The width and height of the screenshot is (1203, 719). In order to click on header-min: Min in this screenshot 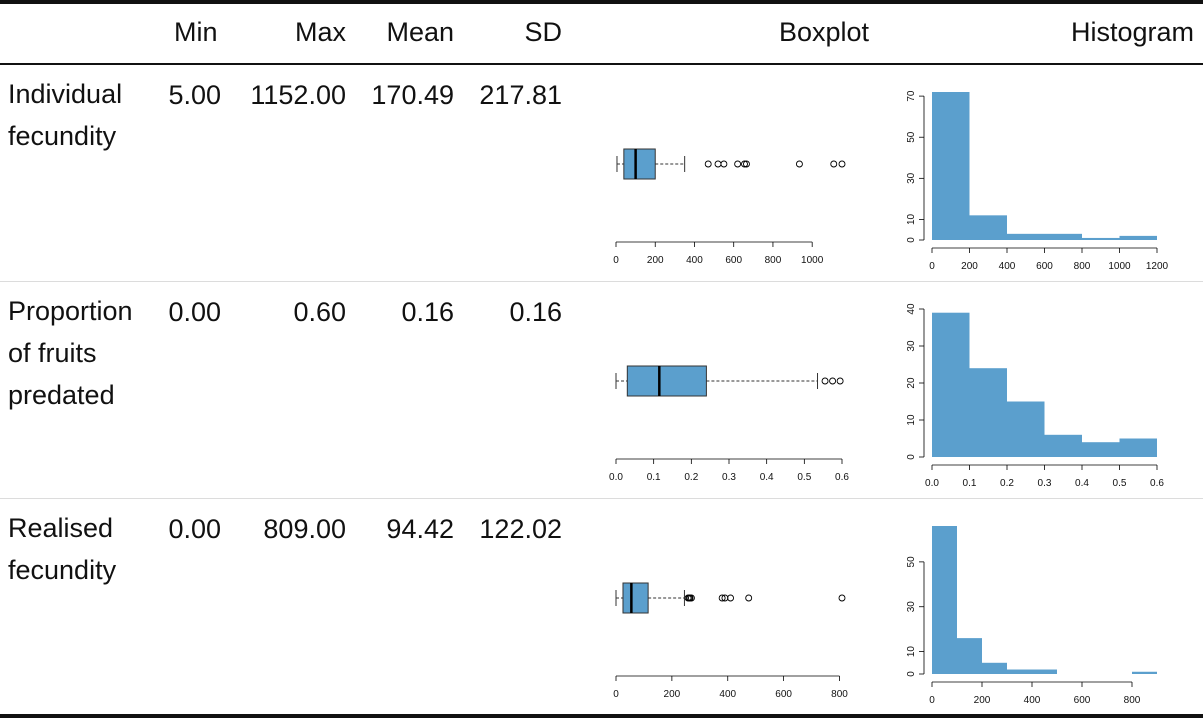, I will do `click(196, 32)`.